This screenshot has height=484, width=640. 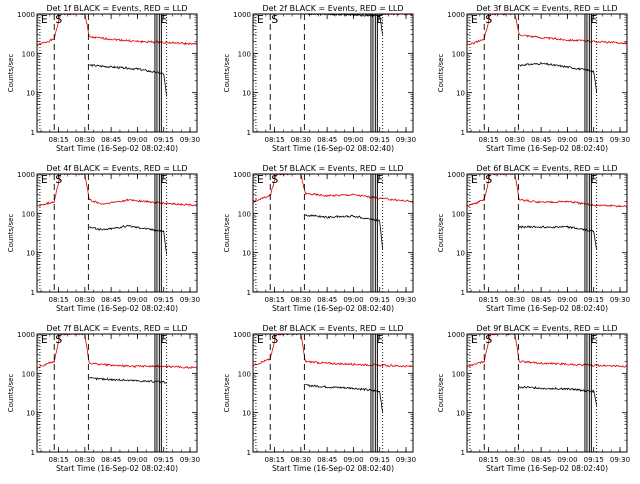 I want to click on chart-title: Det 1f BLACK = Events, RED = LLD, so click(x=116, y=8).